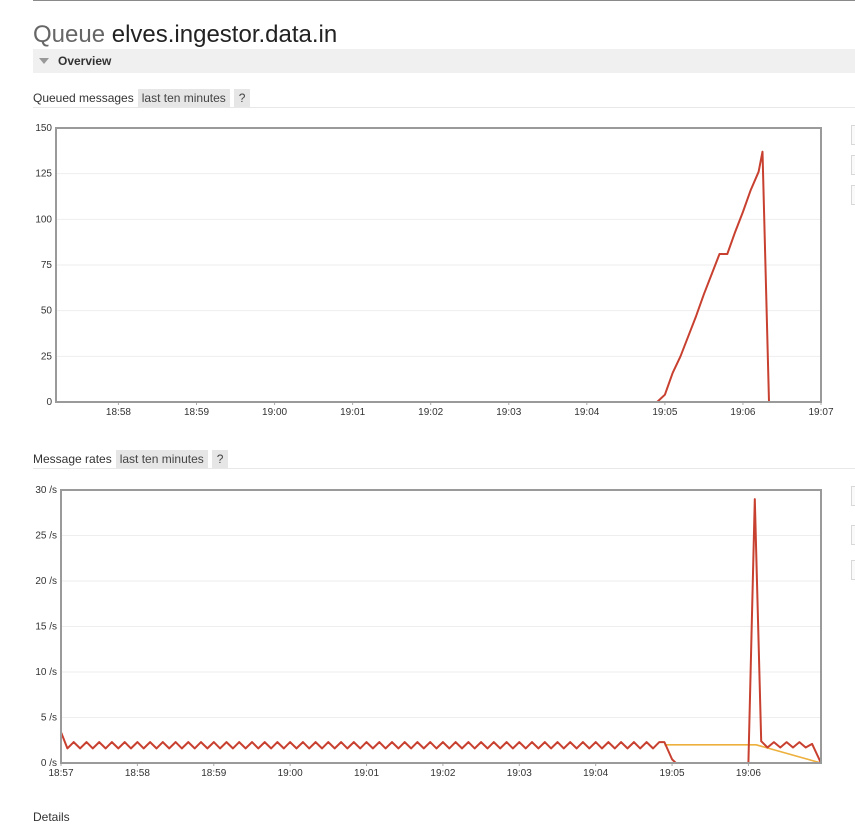 This screenshot has width=855, height=824. What do you see at coordinates (47, 265) in the screenshot?
I see `y-tick-label: 75` at bounding box center [47, 265].